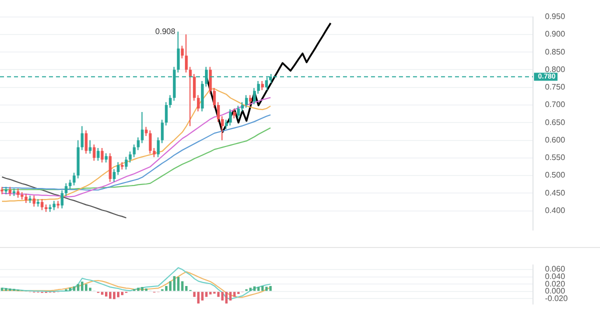 This screenshot has height=321, width=600. I want to click on y-tick-label: 0.000, so click(555, 291).